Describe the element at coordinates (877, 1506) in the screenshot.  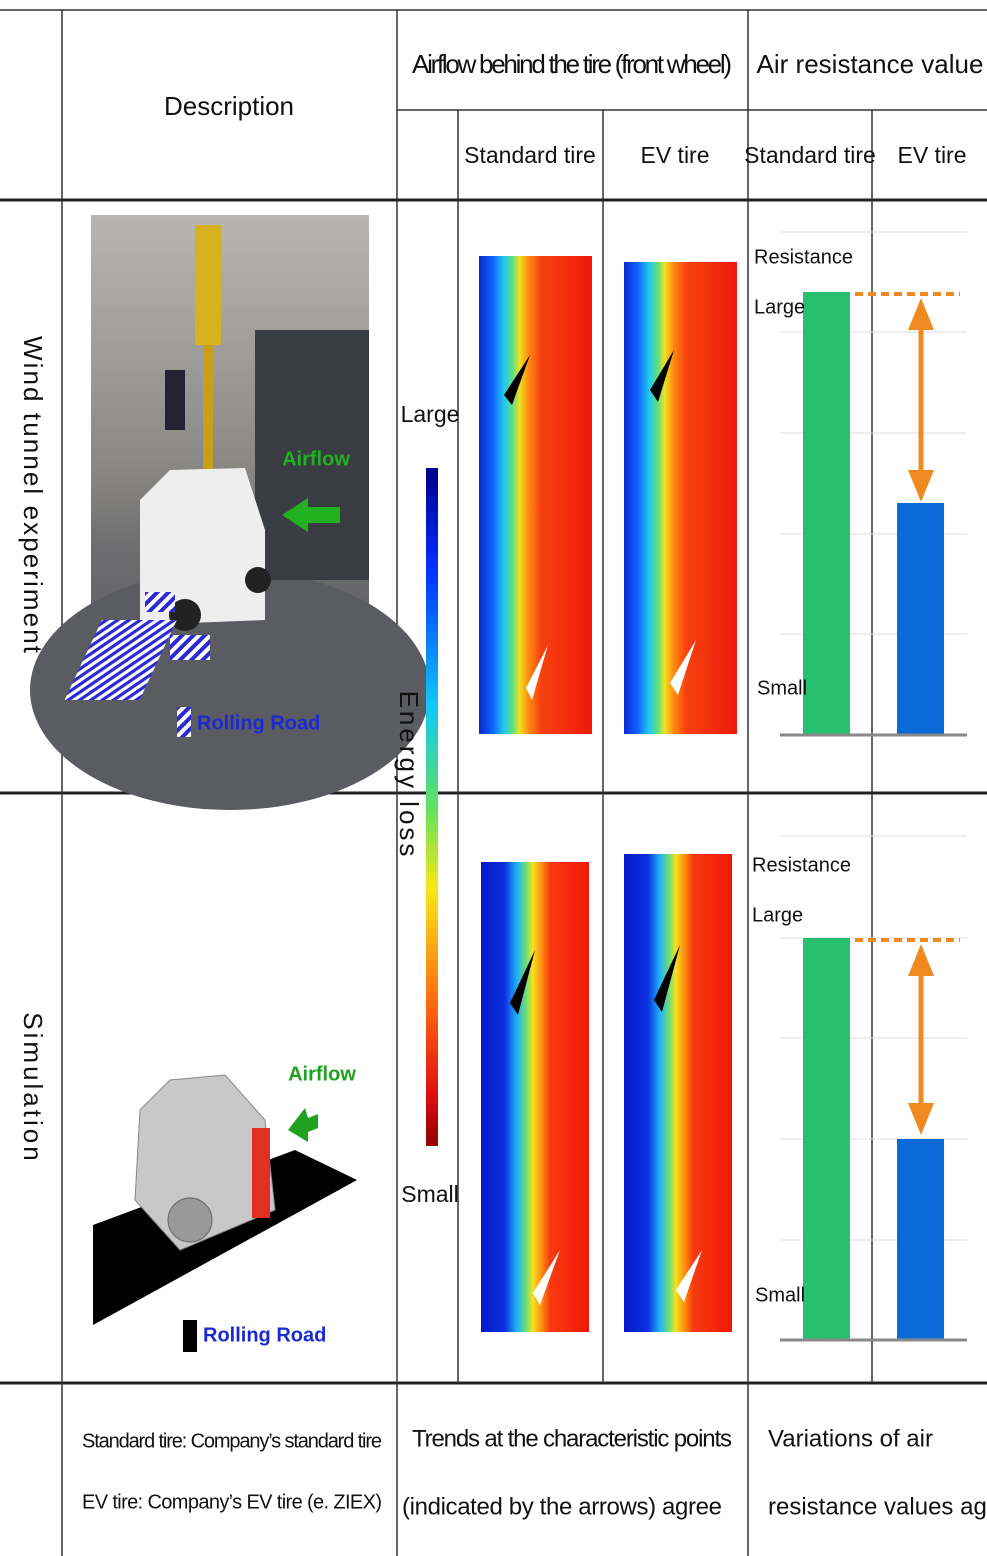
I see `footer-text: resistance values agree` at that location.